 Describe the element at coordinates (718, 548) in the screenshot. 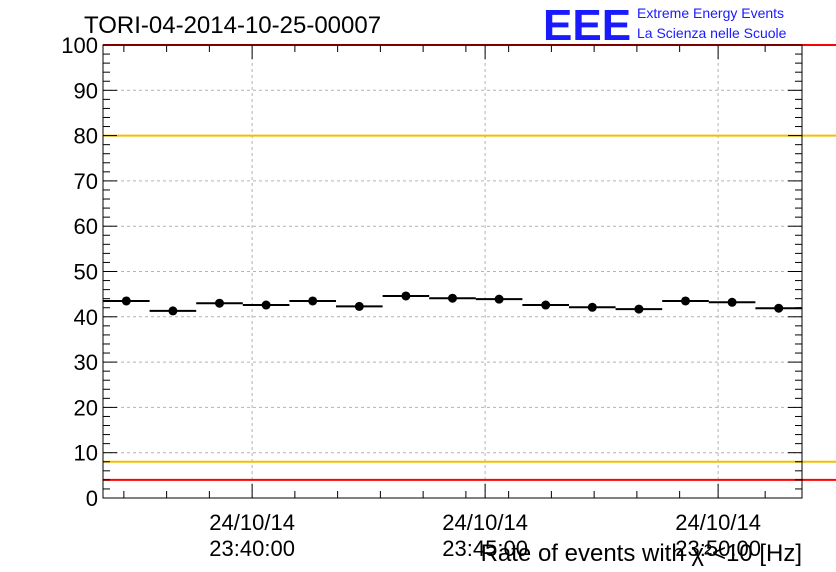

I see `x-tick-label-time: 23:50:00` at that location.